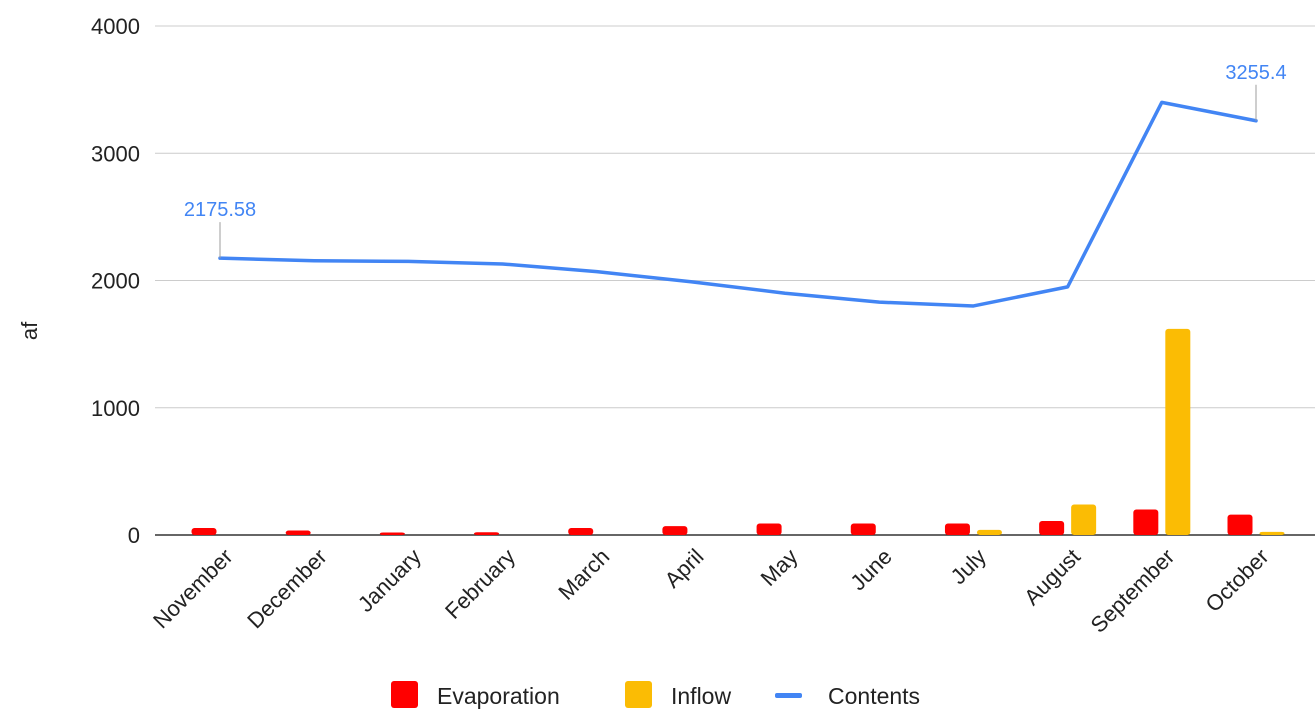 The image size is (1315, 714). Describe the element at coordinates (134, 535) in the screenshot. I see `y-tick-label: 0` at that location.